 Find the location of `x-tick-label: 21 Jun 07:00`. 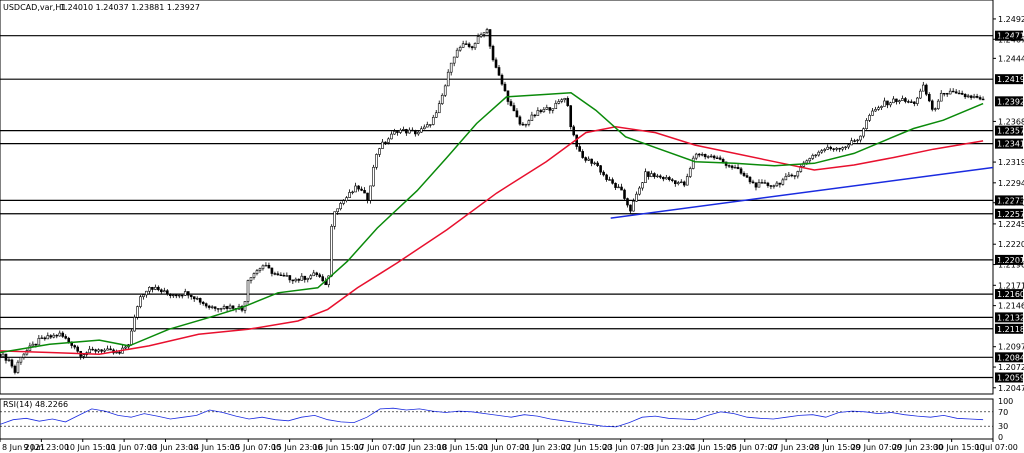

x-tick-label: 21 Jun 07:00 is located at coordinates (504, 447).